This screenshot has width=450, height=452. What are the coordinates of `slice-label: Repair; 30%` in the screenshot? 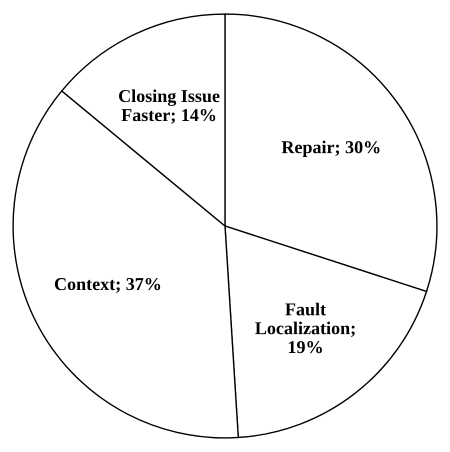 It's located at (331, 148).